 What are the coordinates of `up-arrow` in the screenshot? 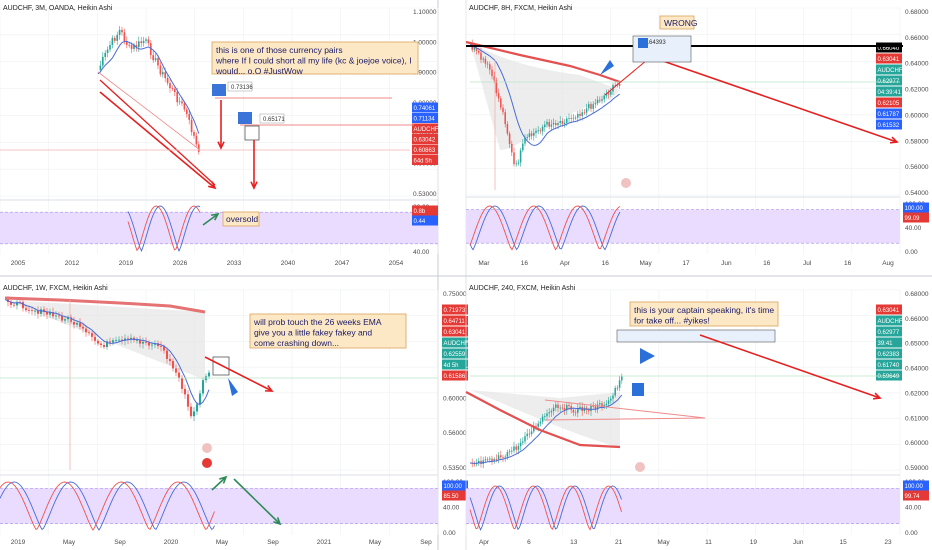 It's located at (211, 219).